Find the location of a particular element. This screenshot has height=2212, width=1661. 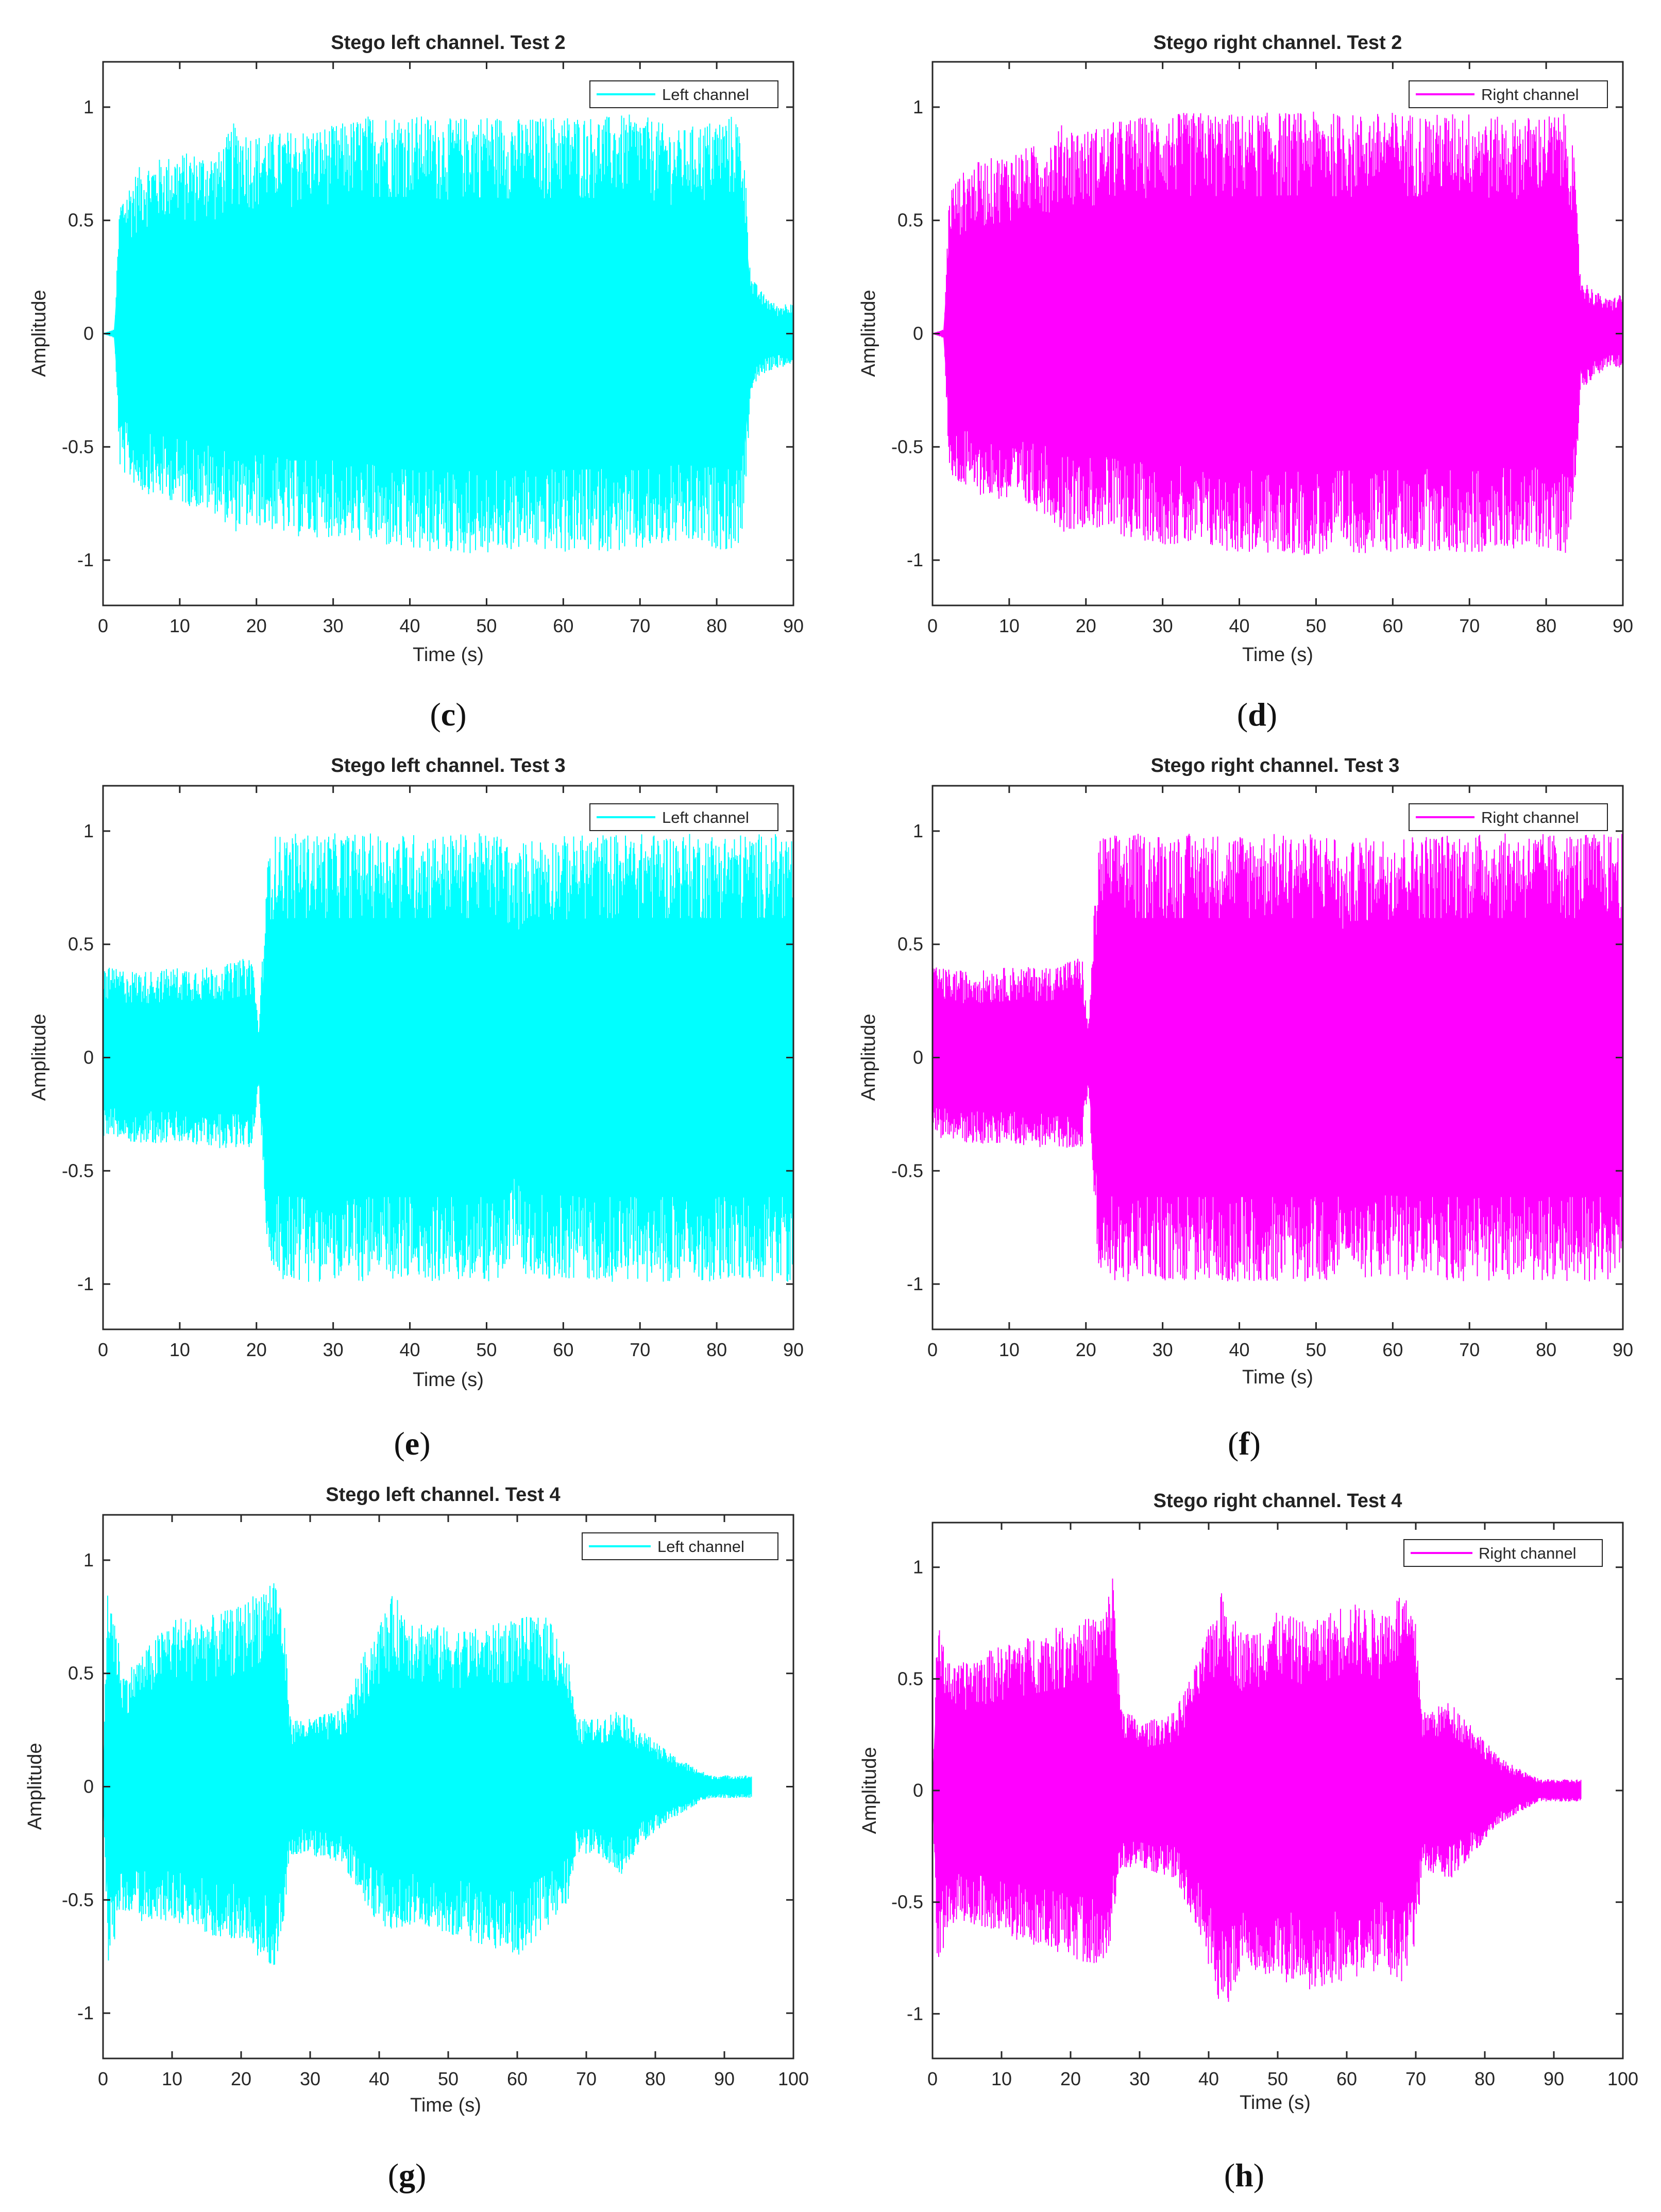

panel-caption-letter: f is located at coordinates (1244, 1443).